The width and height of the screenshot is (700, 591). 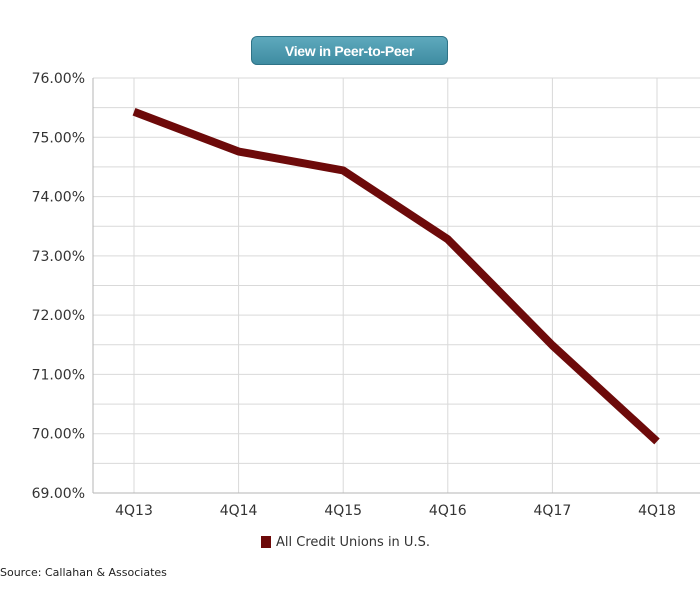 What do you see at coordinates (134, 511) in the screenshot?
I see `x-tick-label: 4Q13` at bounding box center [134, 511].